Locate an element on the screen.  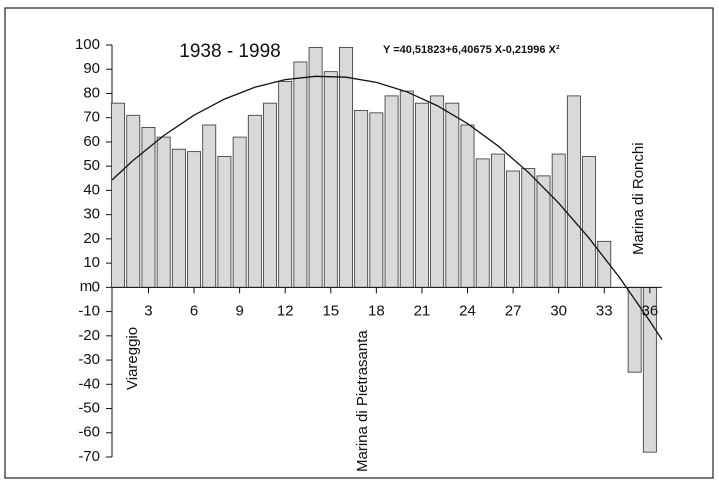
place-label: Marina di Pietrasanta is located at coordinates (362, 401).